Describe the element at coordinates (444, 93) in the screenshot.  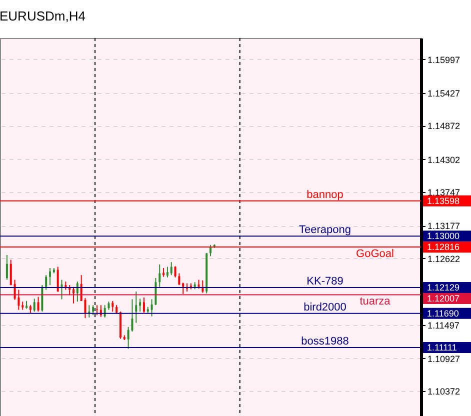
I see `y-tick-label: 1.15427` at that location.